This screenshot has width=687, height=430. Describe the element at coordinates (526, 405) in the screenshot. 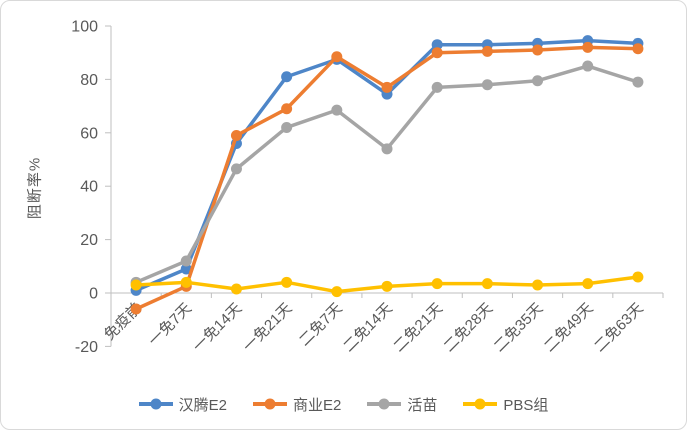

I see `legend-label: PBS组` at that location.